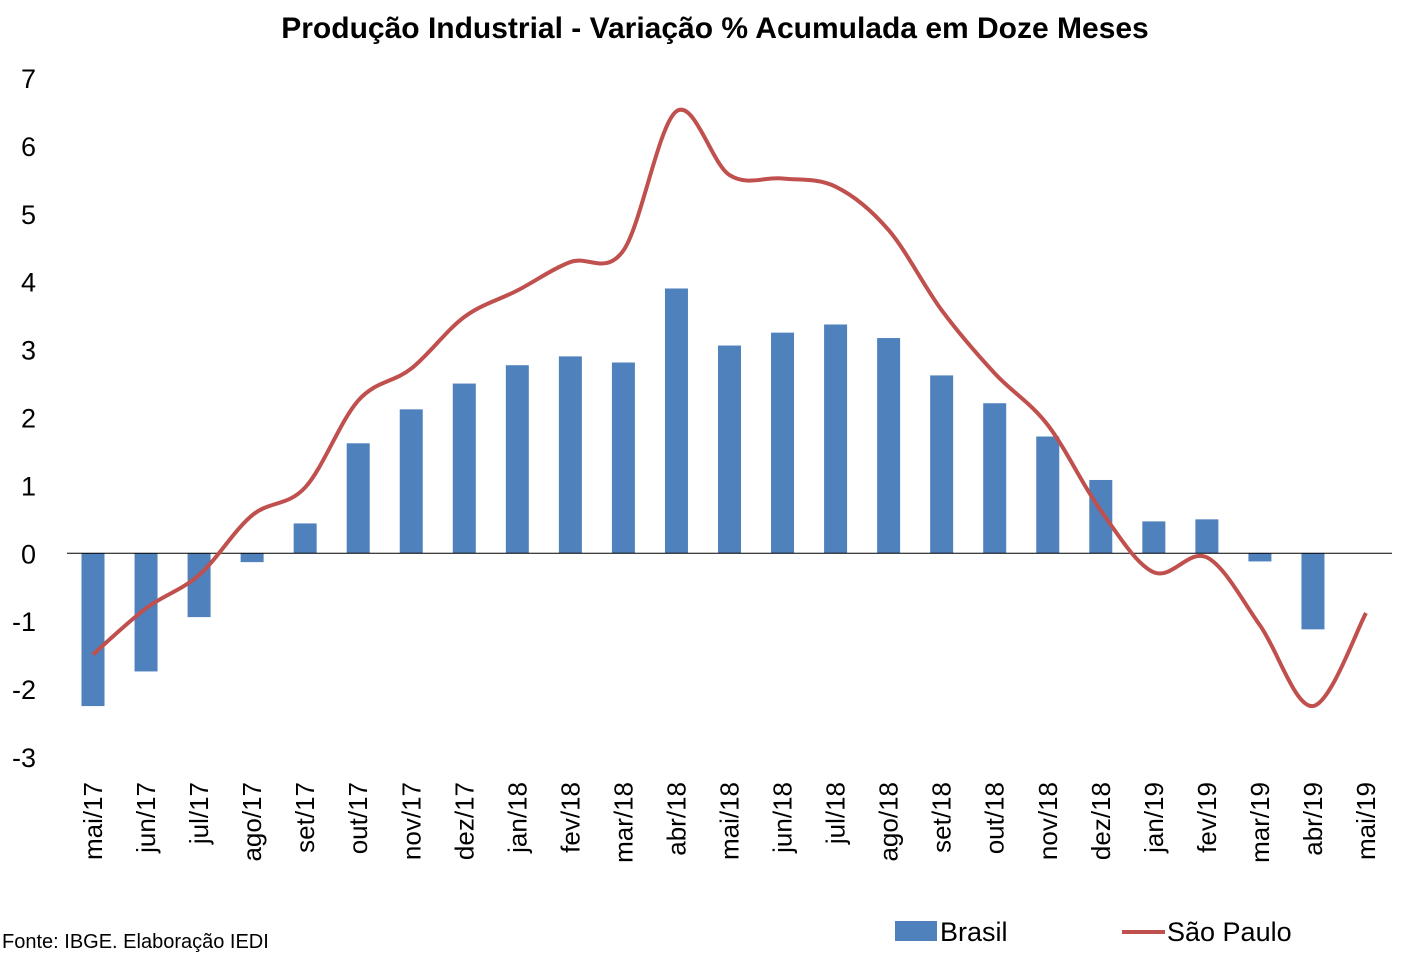 The width and height of the screenshot is (1402, 958). What do you see at coordinates (464, 821) in the screenshot?
I see `x-tick-label: dez/17` at bounding box center [464, 821].